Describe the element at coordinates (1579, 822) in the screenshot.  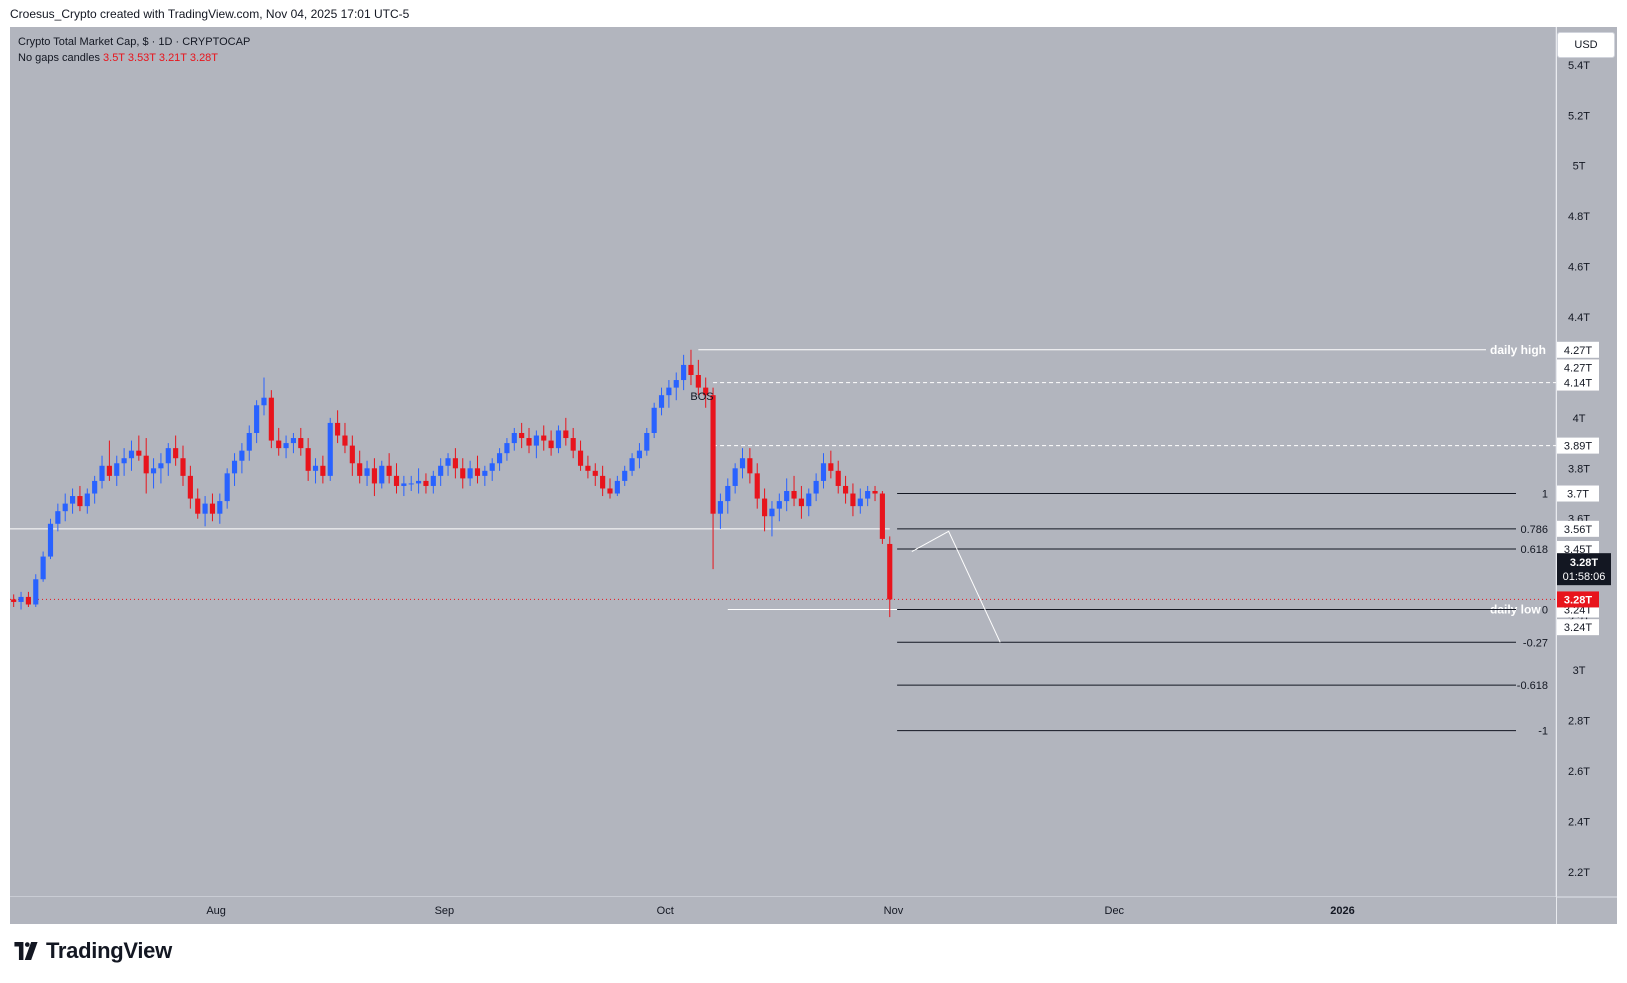
I see `price-tick-label: 2.4T` at that location.